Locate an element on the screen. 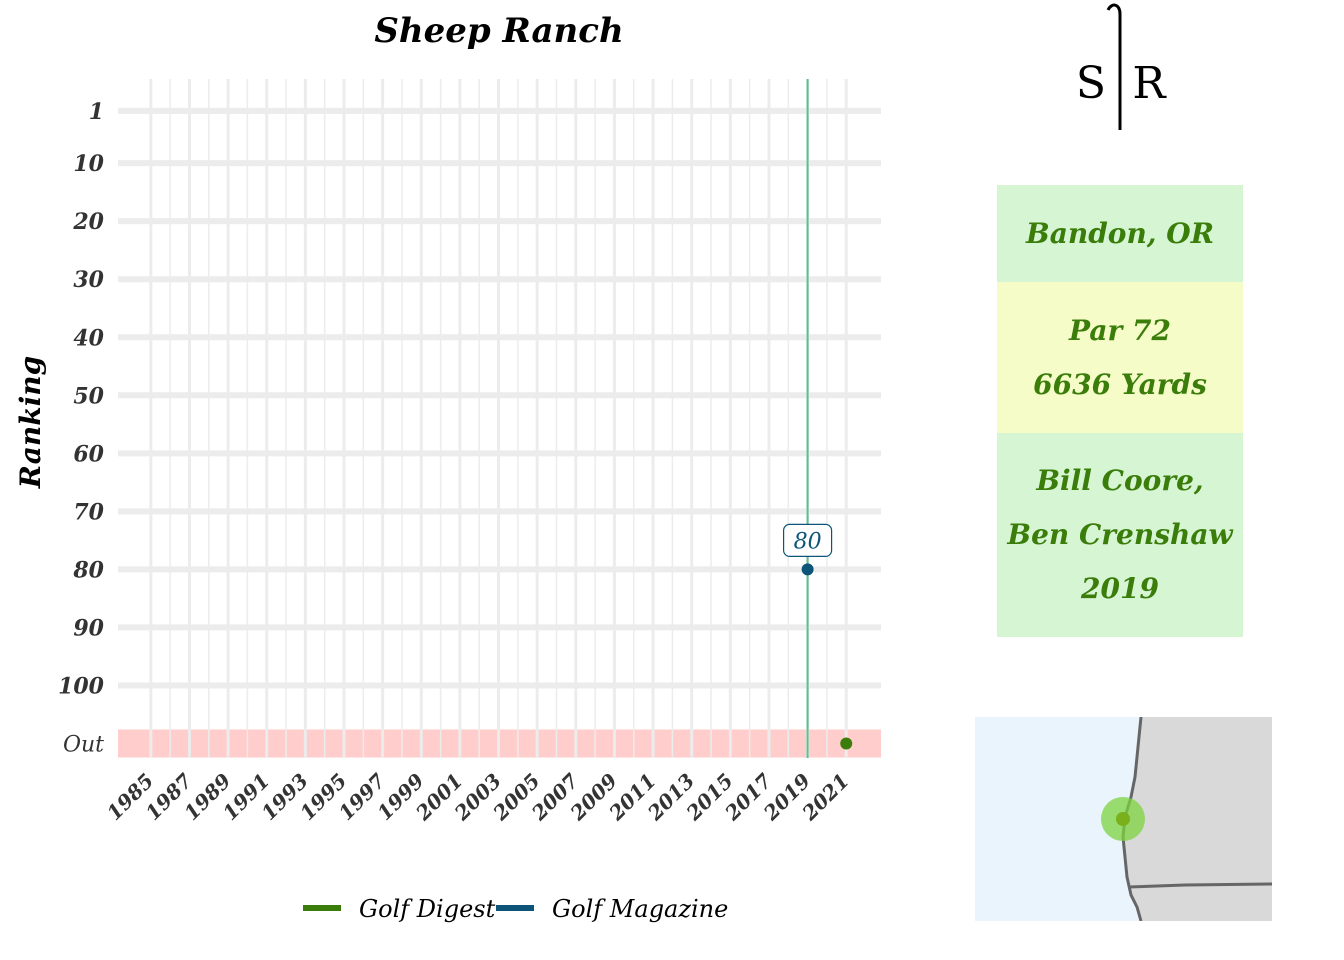  map-state-border is located at coordinates (1199, 885).